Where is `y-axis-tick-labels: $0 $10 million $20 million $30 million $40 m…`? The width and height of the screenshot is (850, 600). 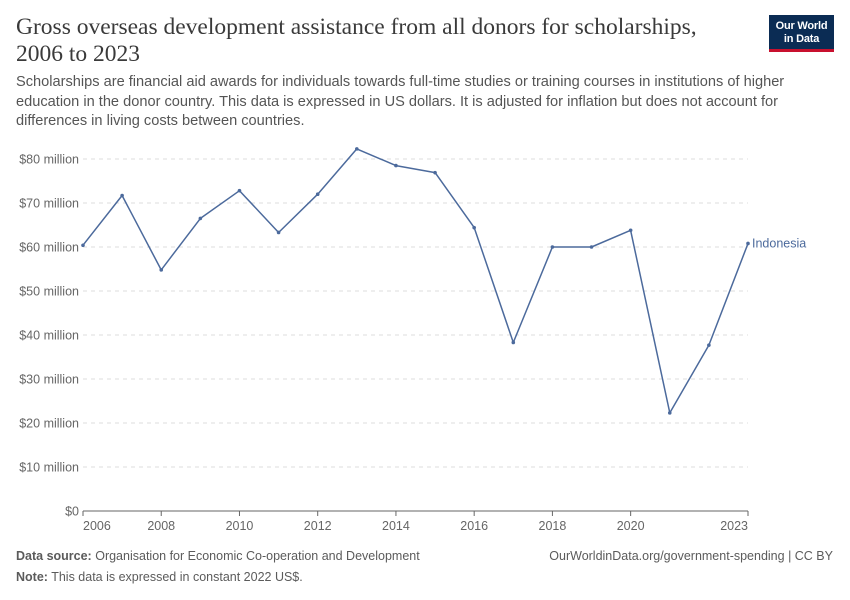 y-axis-tick-labels: $0 $10 million $20 million $30 million $40 m… is located at coordinates (49, 336).